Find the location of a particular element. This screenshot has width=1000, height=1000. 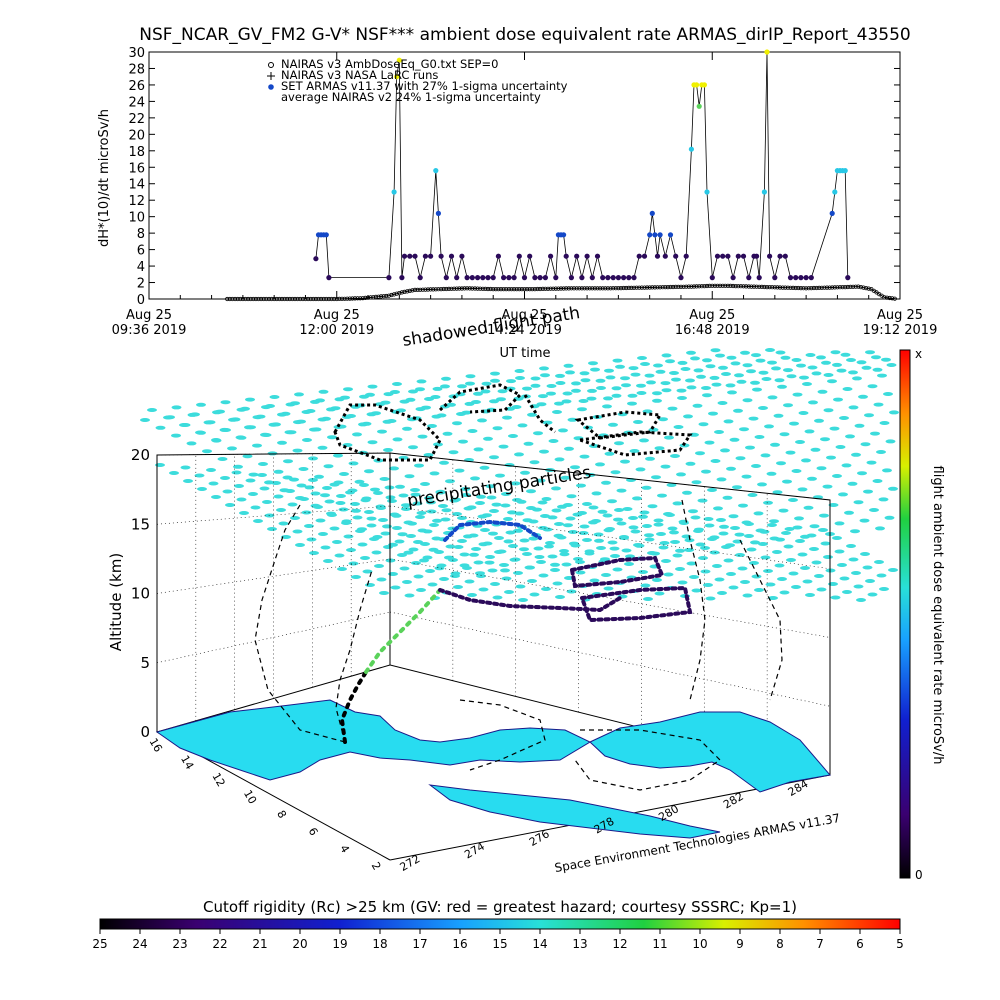

x-tick-time: 19:12 2019 is located at coordinates (900, 330).